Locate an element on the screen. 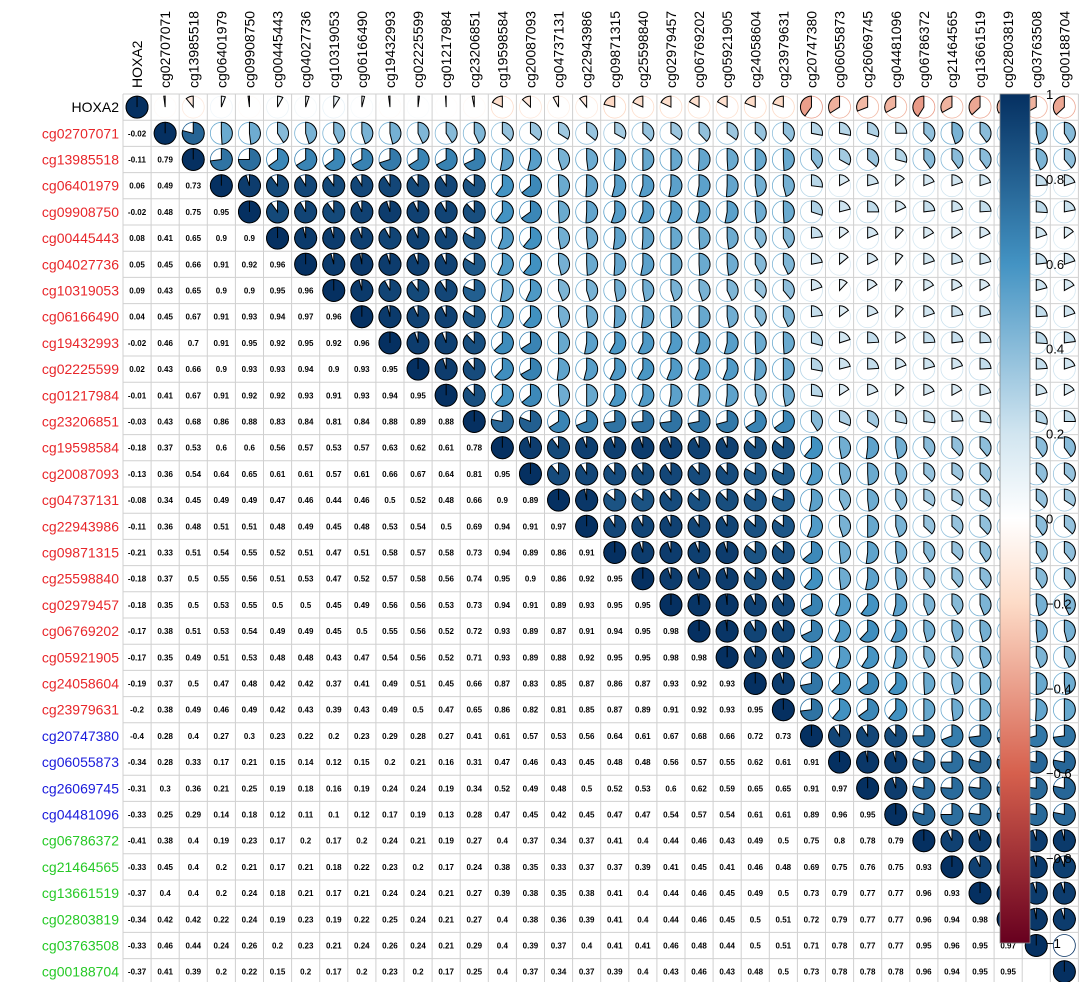 The image size is (1084, 987). cell-value: 0.37 is located at coordinates (531, 841).